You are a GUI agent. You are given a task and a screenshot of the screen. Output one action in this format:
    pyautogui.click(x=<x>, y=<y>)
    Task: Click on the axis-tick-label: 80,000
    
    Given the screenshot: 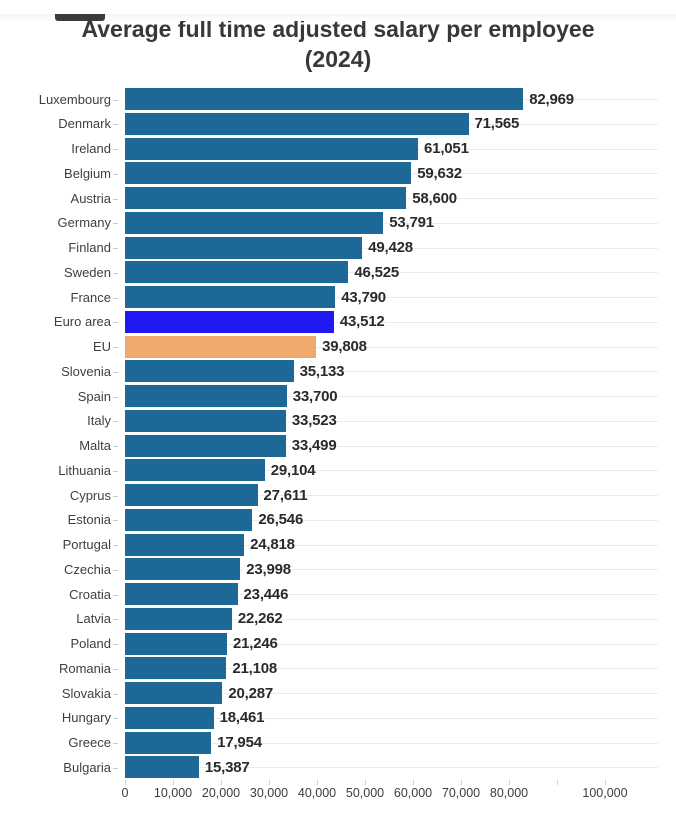 What is the action you would take?
    pyautogui.click(x=509, y=792)
    